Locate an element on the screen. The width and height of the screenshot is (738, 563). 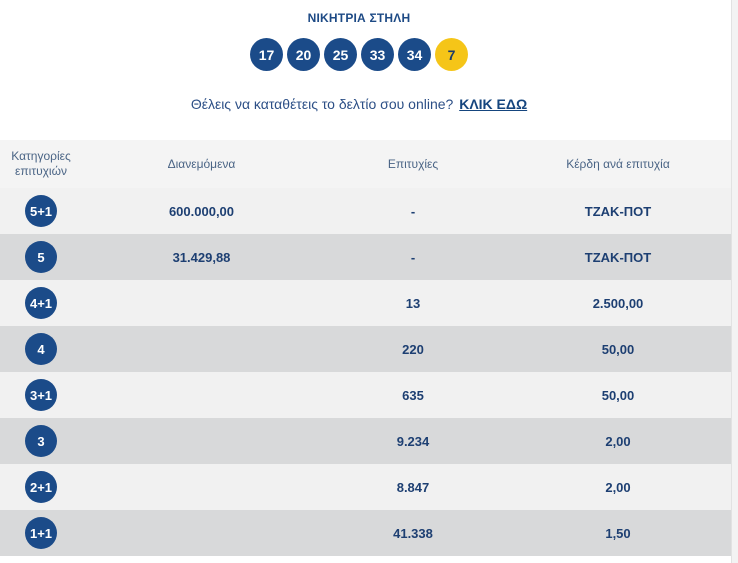
table-row: 1+1 41.338 1,50 is located at coordinates (365, 533).